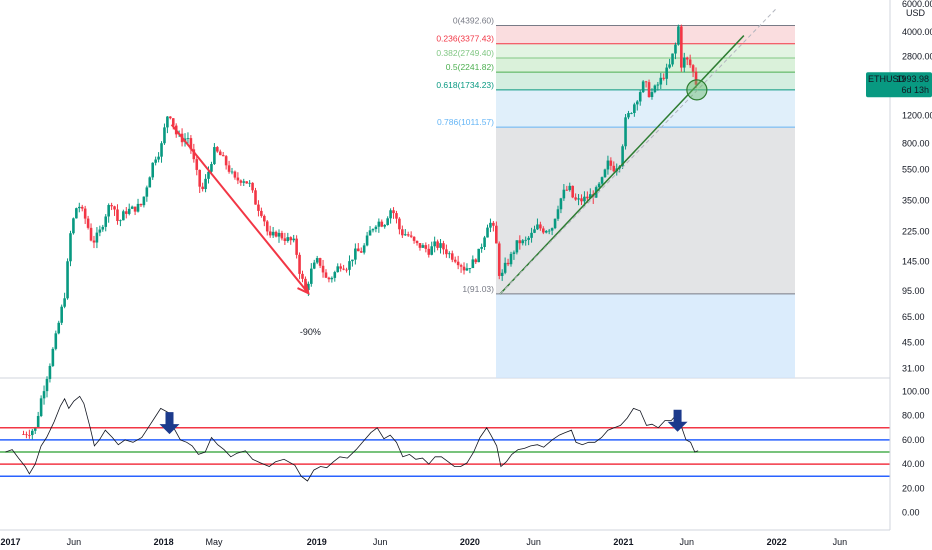  What do you see at coordinates (240, 208) in the screenshot?
I see `drawdown-arrow-line` at bounding box center [240, 208].